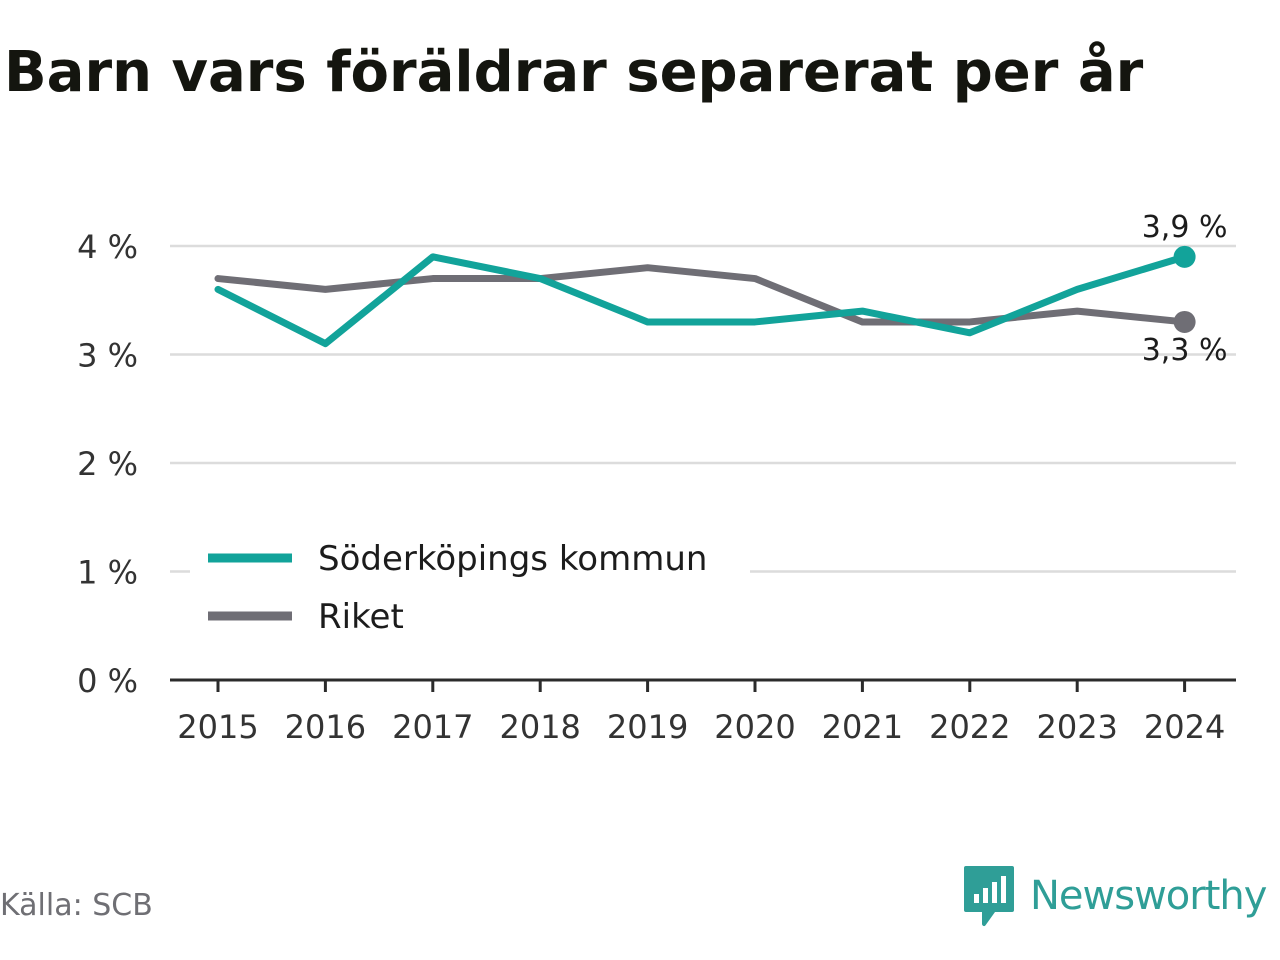  Describe the element at coordinates (989, 896) in the screenshot. I see `newsworthy-logo-icon` at that location.